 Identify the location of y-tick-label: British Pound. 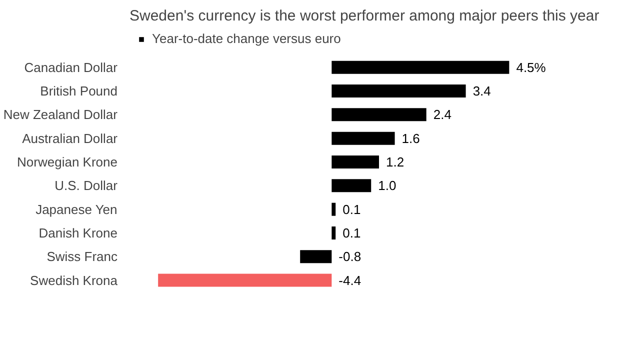
(79, 91).